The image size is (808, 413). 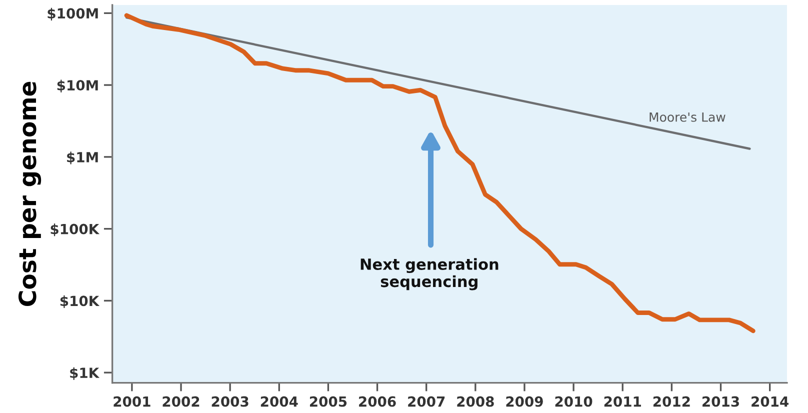 What do you see at coordinates (30, 194) in the screenshot?
I see `y-axis-title: Cost per genome` at bounding box center [30, 194].